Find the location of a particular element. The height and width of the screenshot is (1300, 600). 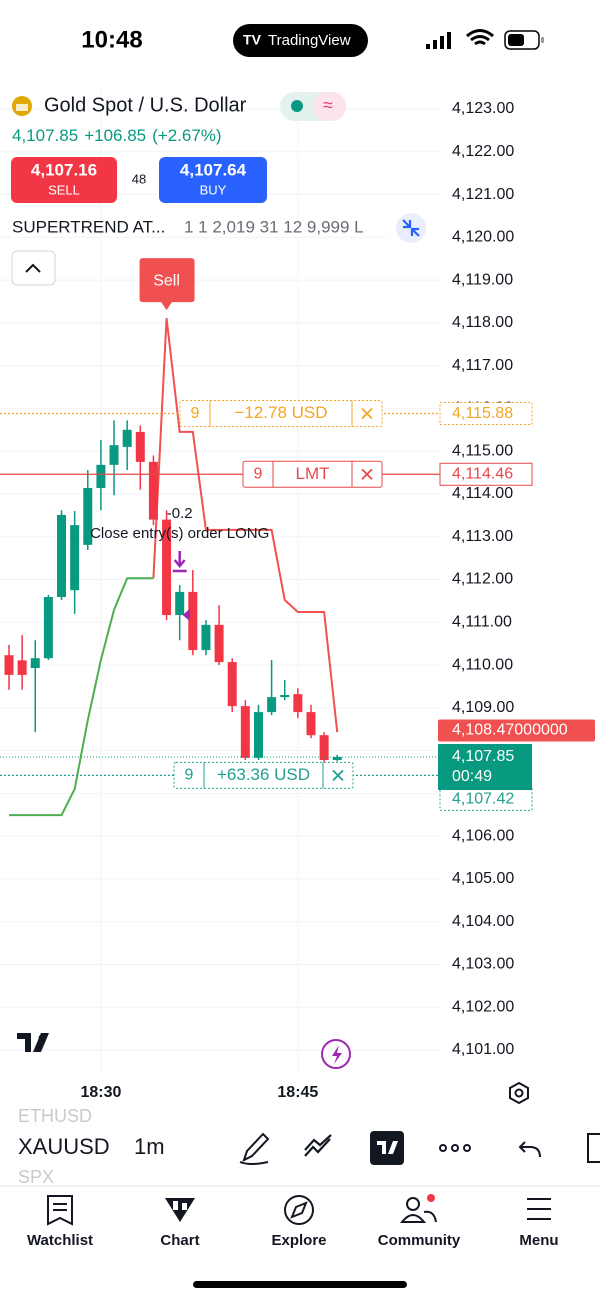

annotation: -0.2 is located at coordinates (180, 513).